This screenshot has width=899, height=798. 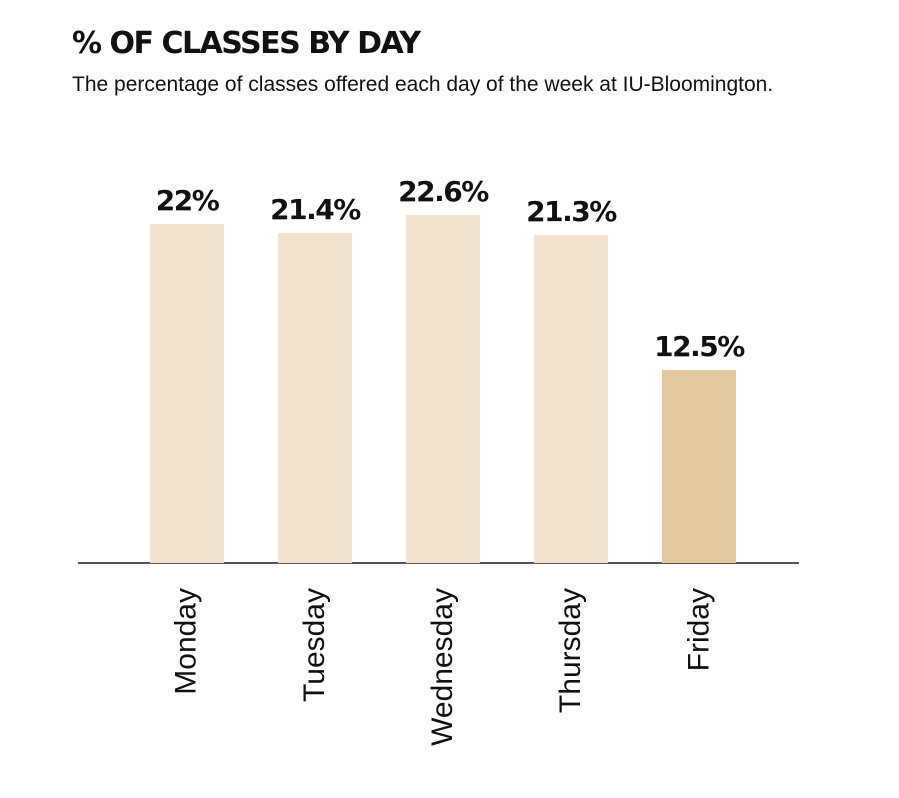 I want to click on bar-wednesday, so click(x=443, y=388).